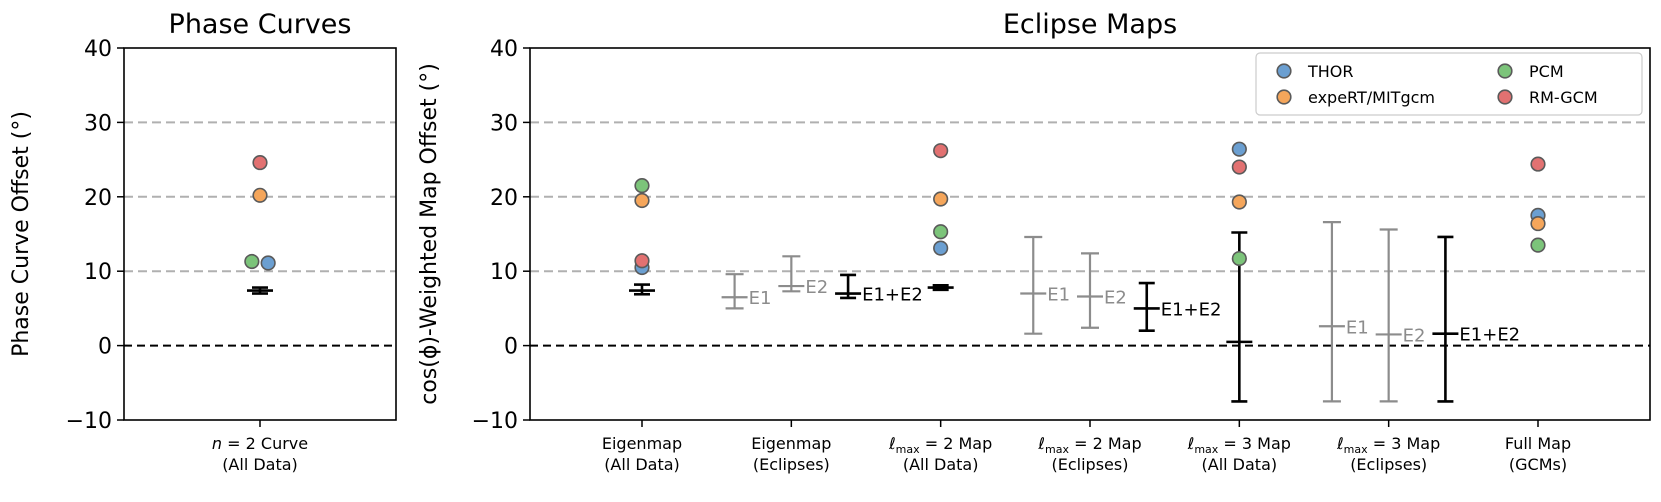 This screenshot has height=502, width=1661. Describe the element at coordinates (1330, 71) in the screenshot. I see `legend-label: THOR` at that location.